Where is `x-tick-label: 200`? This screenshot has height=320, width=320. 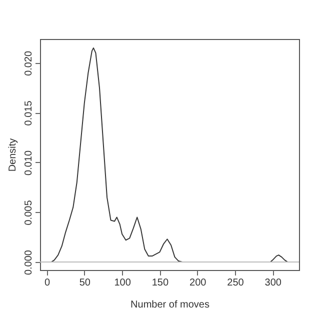
x-tick-label: 200 is located at coordinates (198, 283).